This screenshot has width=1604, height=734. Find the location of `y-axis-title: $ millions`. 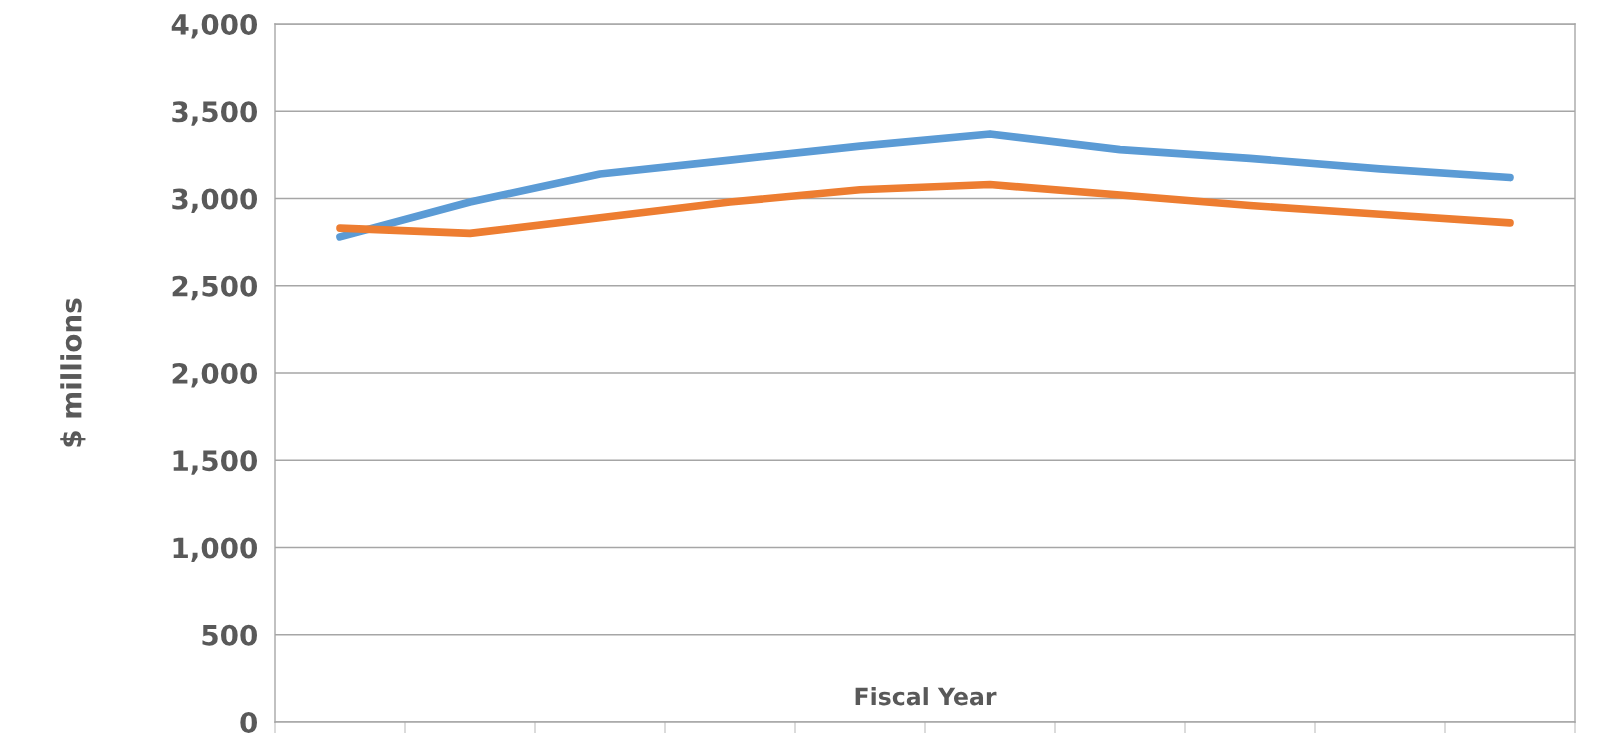

y-axis-title: $ millions is located at coordinates (73, 372).